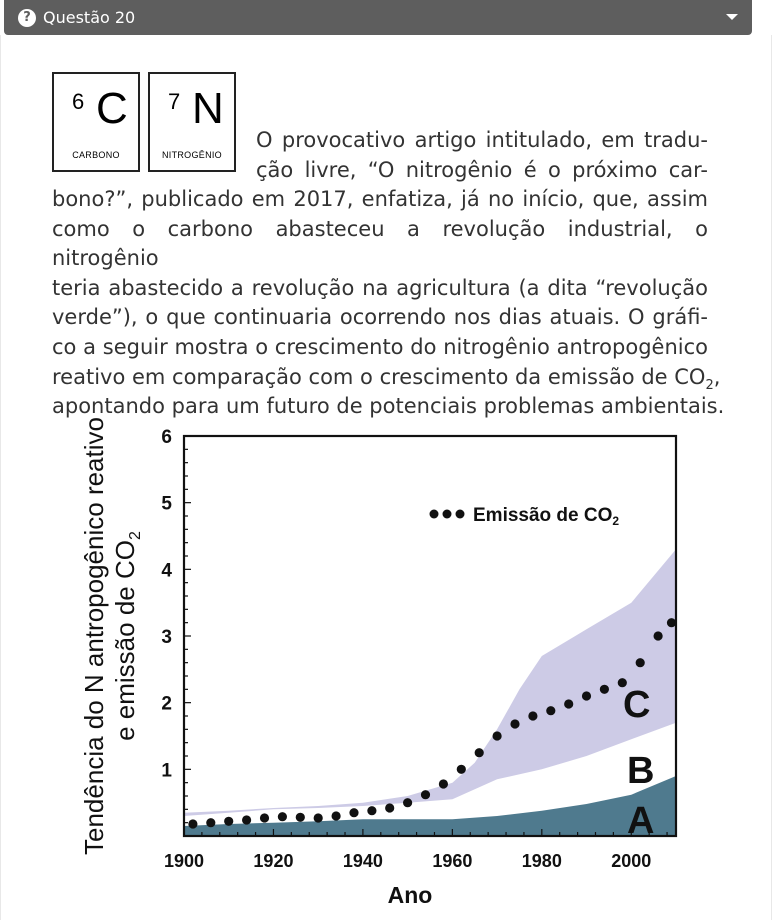  Describe the element at coordinates (96, 155) in the screenshot. I see `element-name: CARBONO` at that location.